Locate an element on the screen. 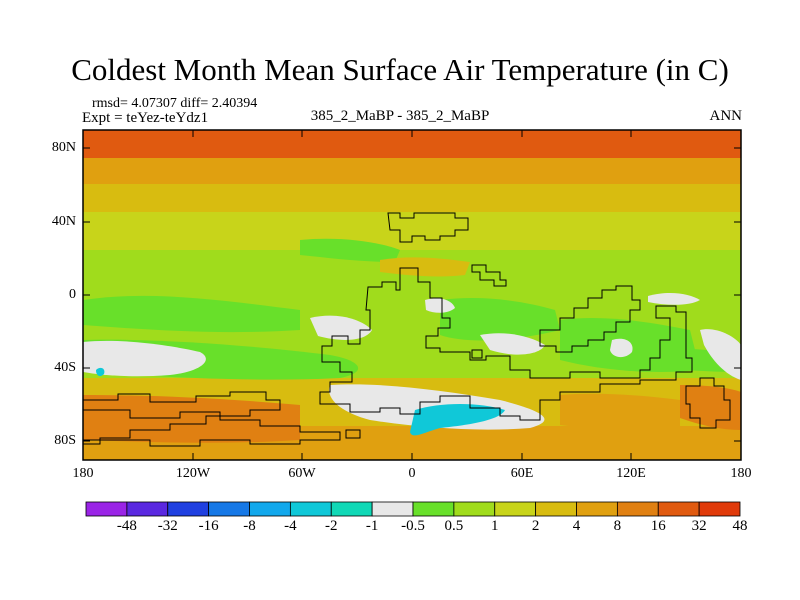  colorbar-label: 0.5 is located at coordinates (454, 526).